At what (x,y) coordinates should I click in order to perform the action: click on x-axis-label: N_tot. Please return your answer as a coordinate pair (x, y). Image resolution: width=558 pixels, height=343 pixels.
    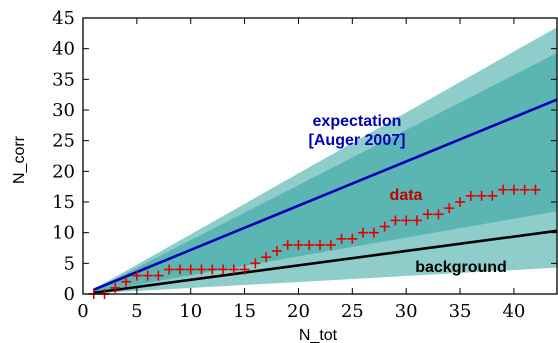
    Looking at the image, I should click on (318, 335).